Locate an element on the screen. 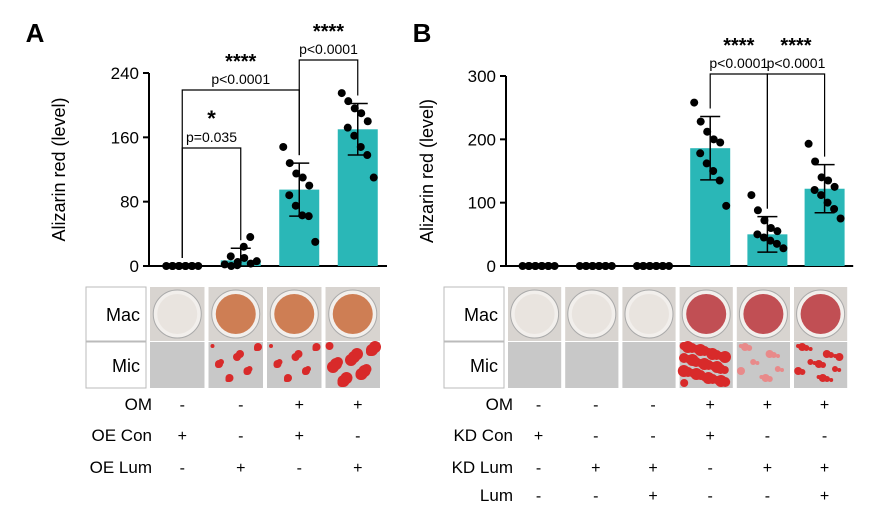  condition-label: Lum is located at coordinates (496, 495).